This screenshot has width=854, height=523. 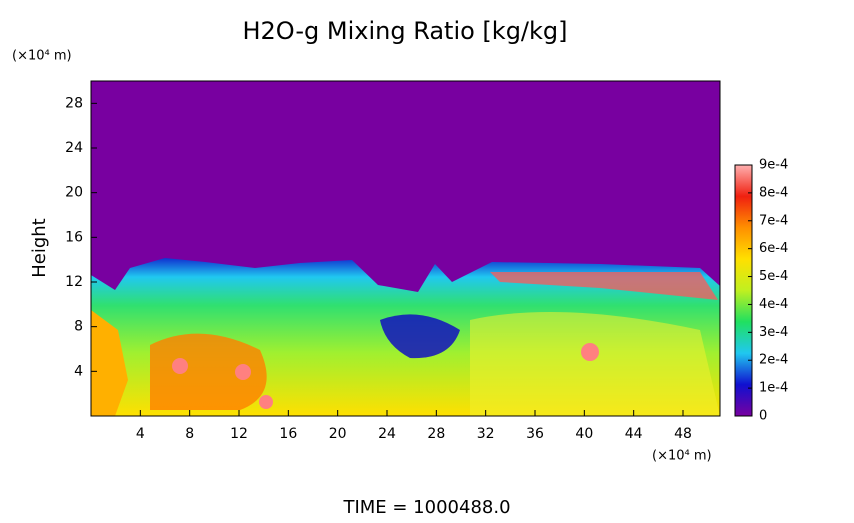 I want to click on colorbar, so click(x=743, y=290).